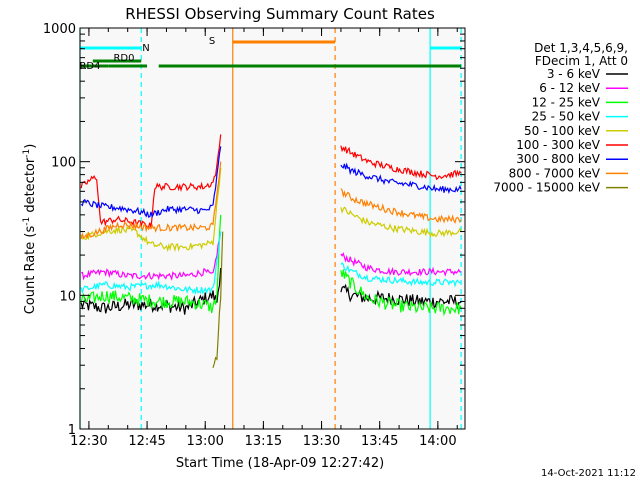 This screenshot has height=480, width=640. What do you see at coordinates (88, 441) in the screenshot?
I see `x-tick-label-0: 12:30` at bounding box center [88, 441].